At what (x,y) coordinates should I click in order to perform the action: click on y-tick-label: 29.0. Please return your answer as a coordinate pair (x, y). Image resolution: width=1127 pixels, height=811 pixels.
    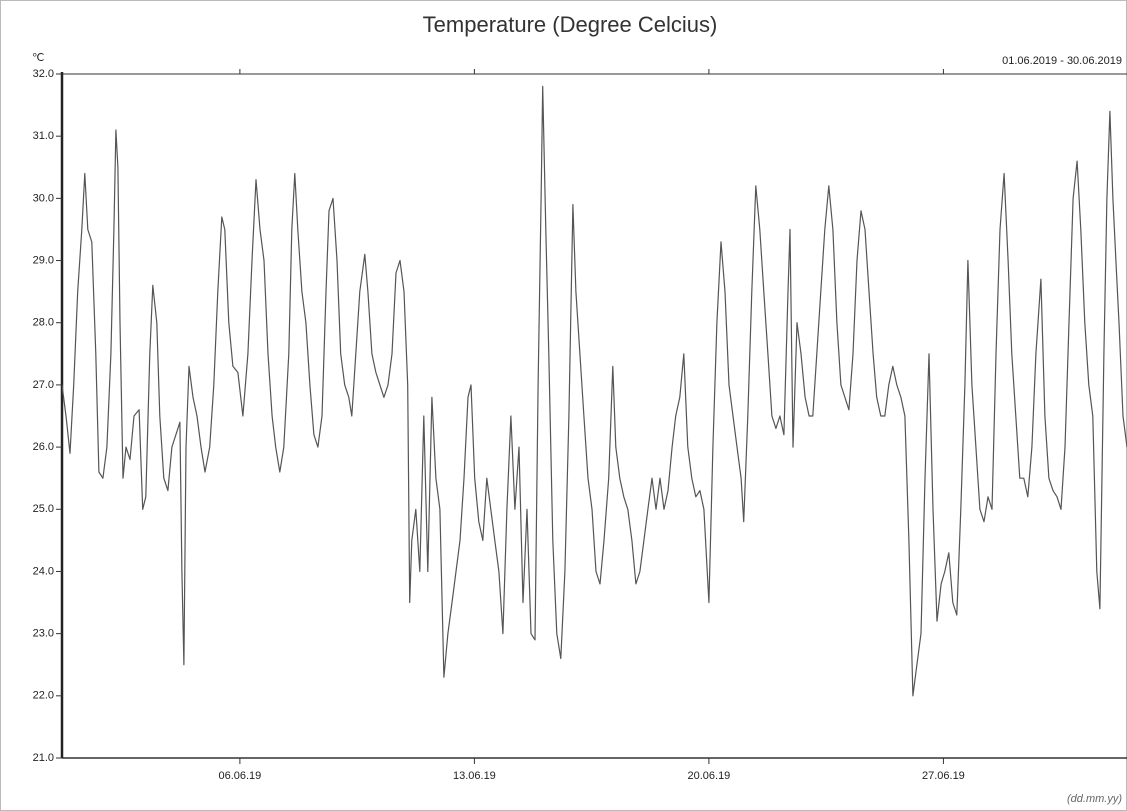
    Looking at the image, I should click on (43, 260).